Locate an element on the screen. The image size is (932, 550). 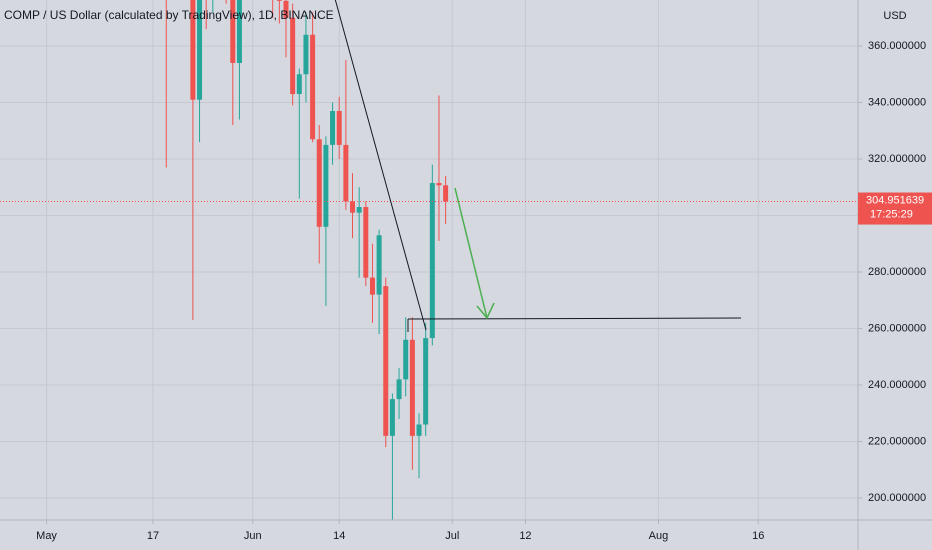
x-tick-label: 17 is located at coordinates (153, 536).